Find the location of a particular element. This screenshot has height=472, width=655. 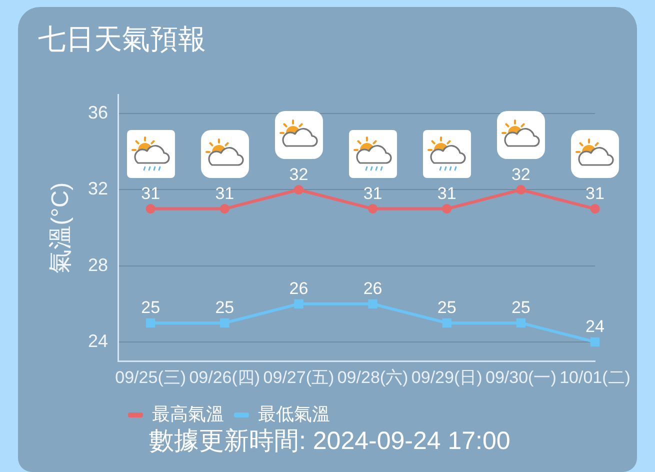

x-tick-label: 09/27(五) is located at coordinates (298, 377).